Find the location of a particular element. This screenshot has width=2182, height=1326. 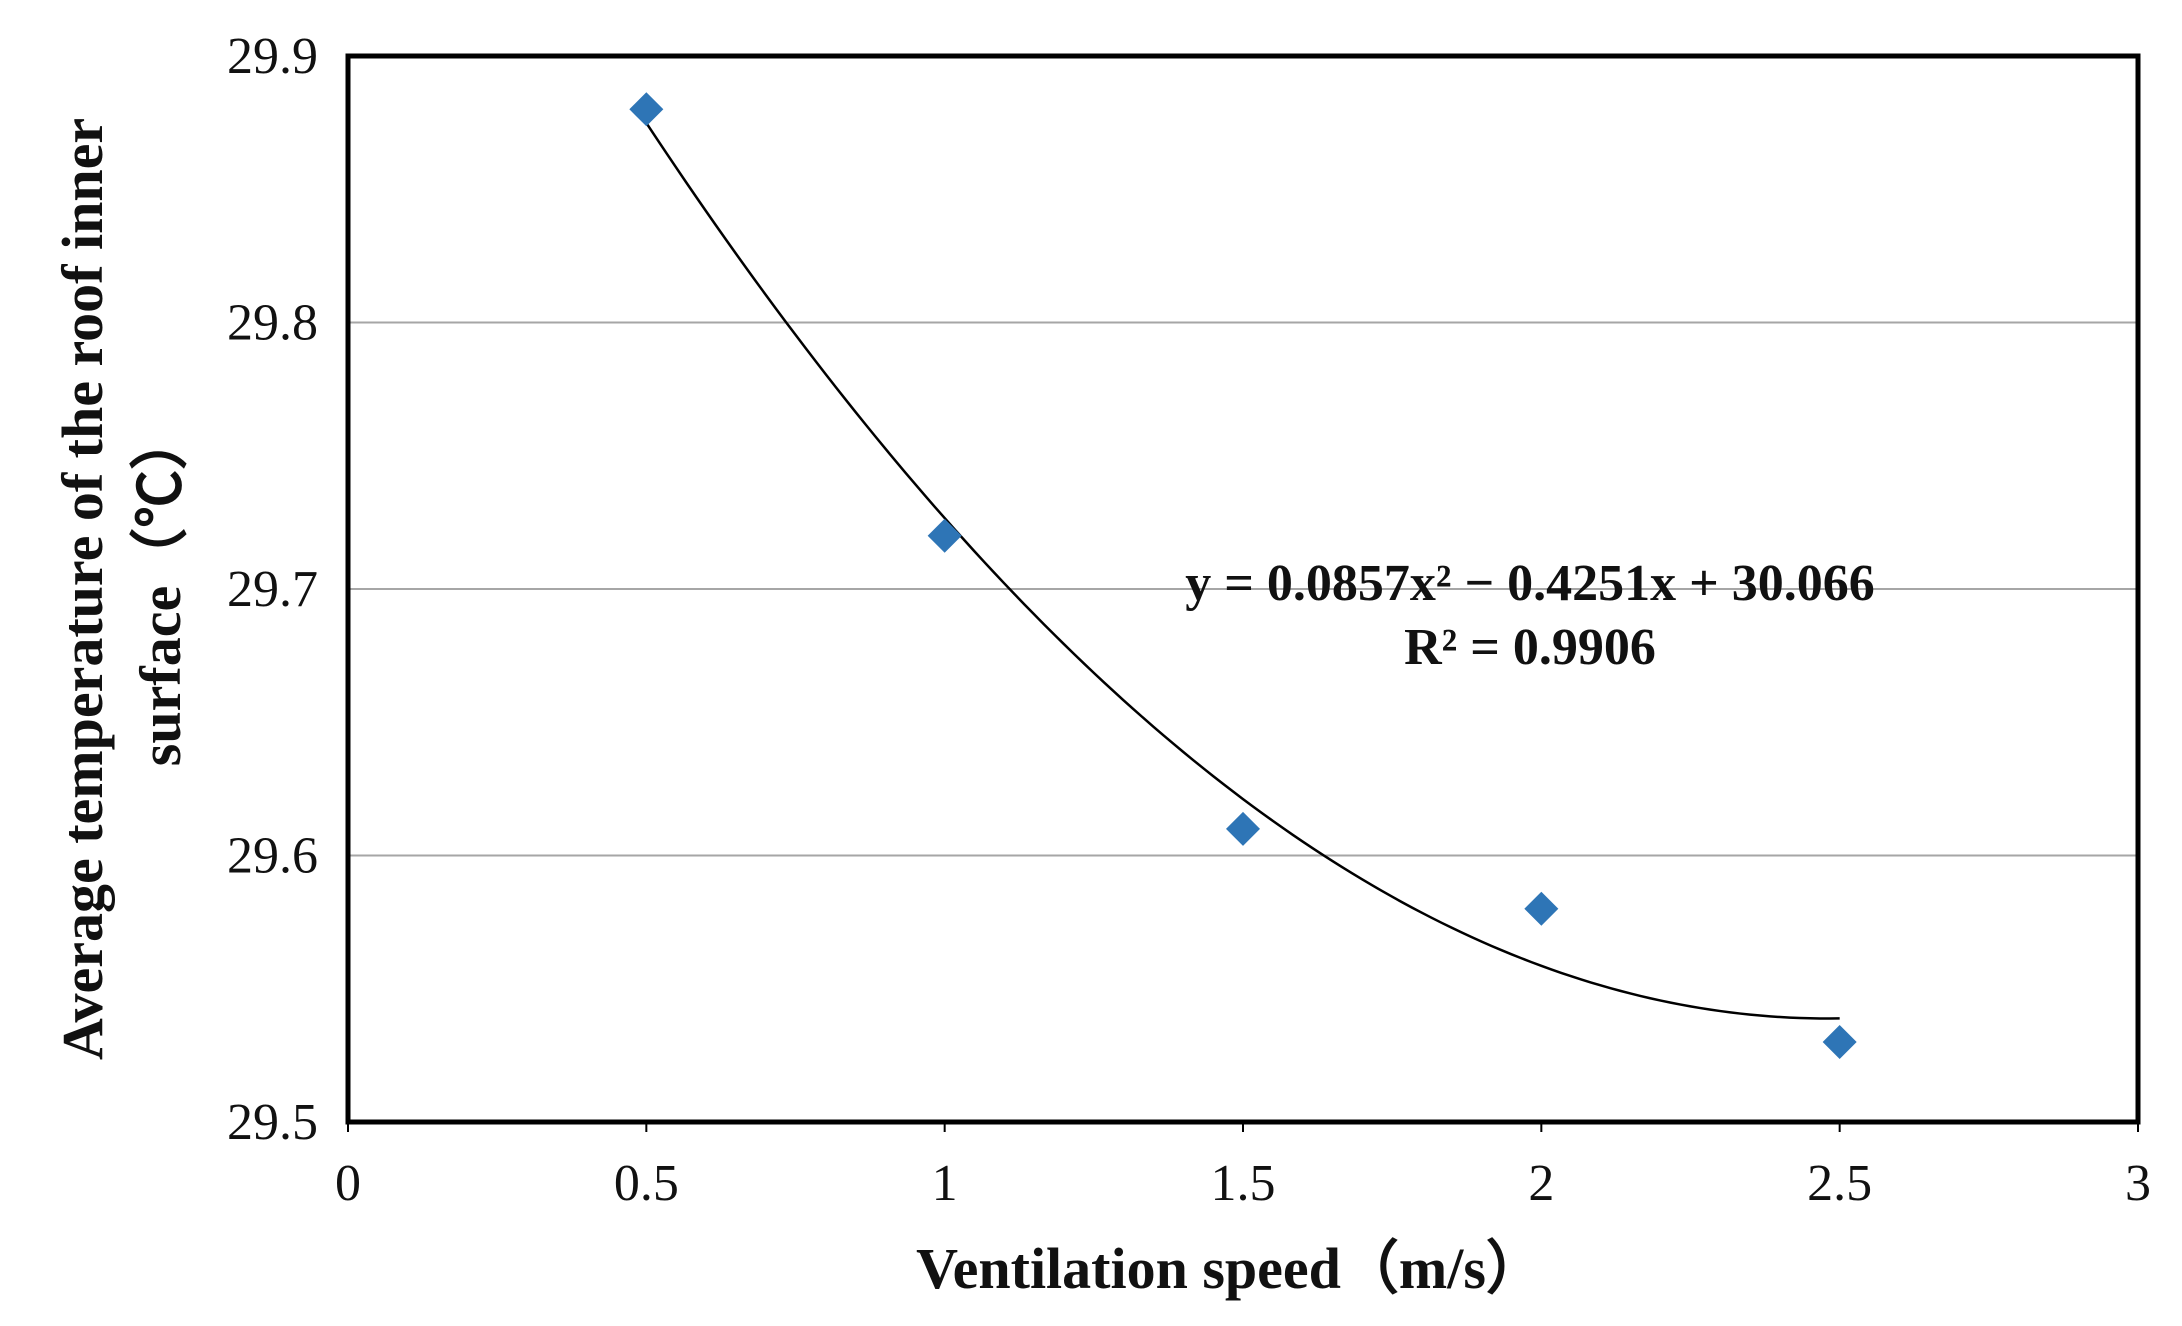

y-tick-label: 29.7 is located at coordinates (272, 589).